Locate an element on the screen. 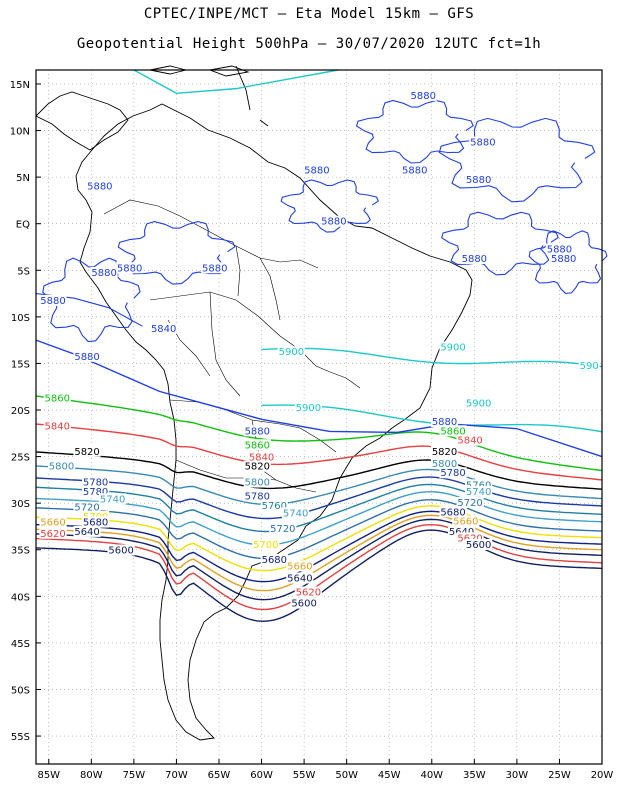 This screenshot has height=800, width=618. contour-label: 5900 is located at coordinates (308, 408).